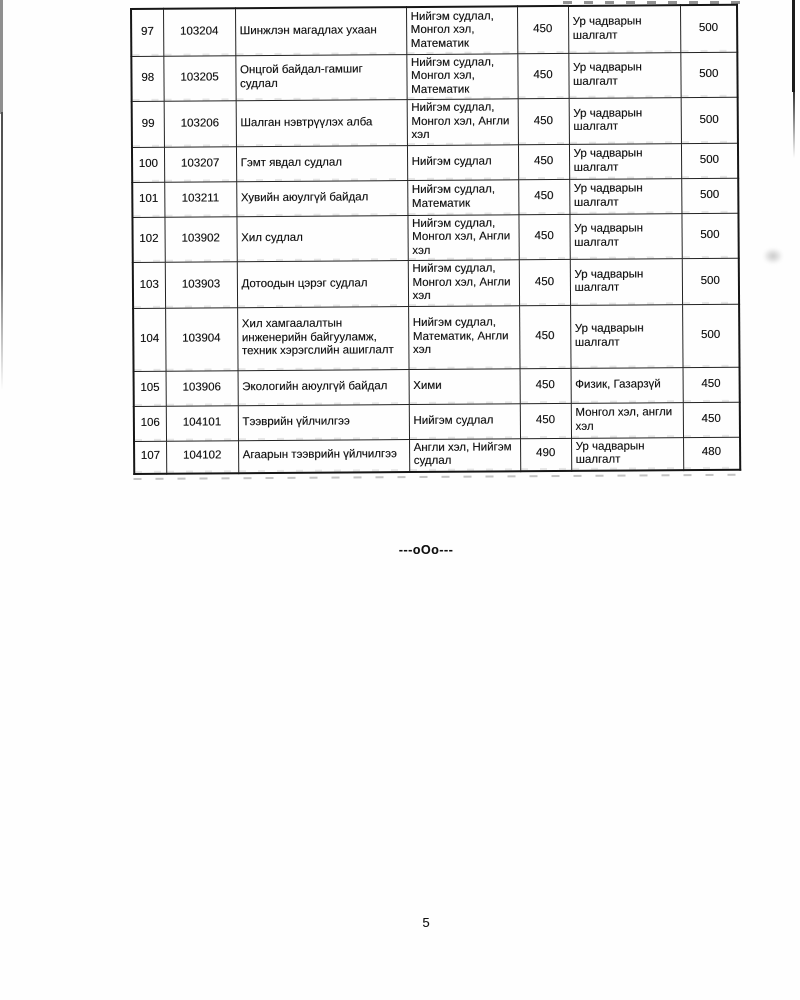 The image size is (800, 1000). I want to click on cell-program-code: 103204, so click(199, 32).